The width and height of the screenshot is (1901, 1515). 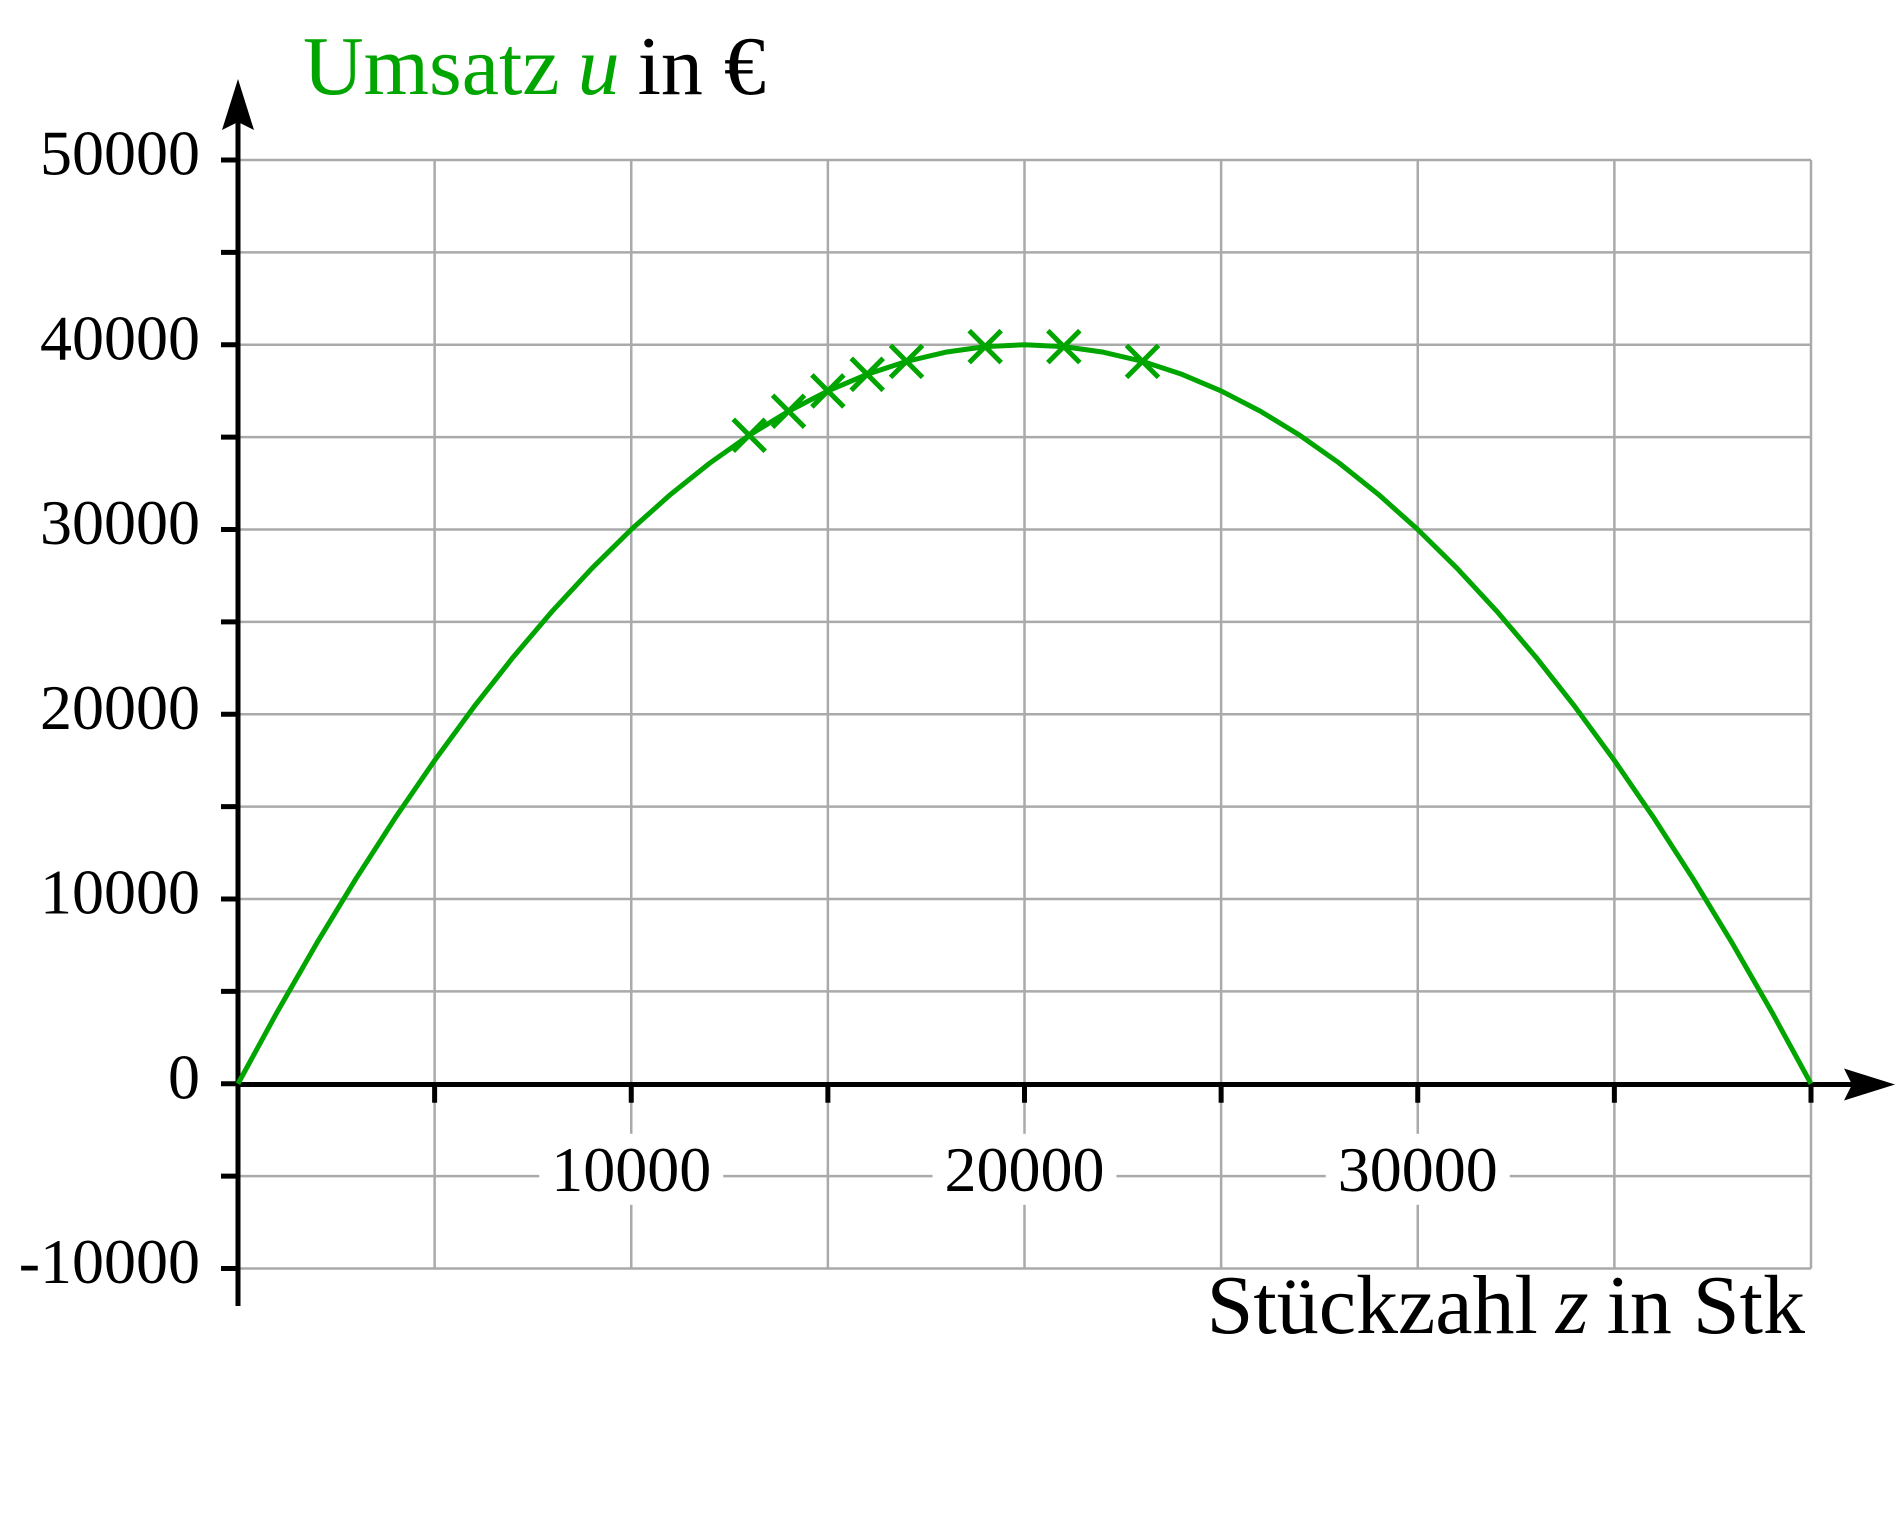 What do you see at coordinates (120, 153) in the screenshot?
I see `y-tick-label: 50000` at bounding box center [120, 153].